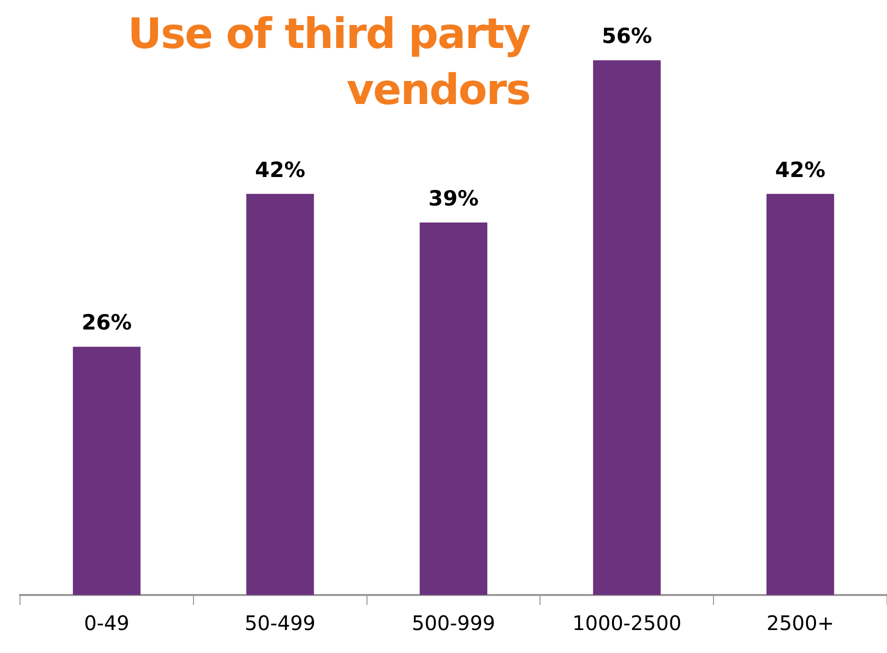  What do you see at coordinates (107, 623) in the screenshot?
I see `x-tick-label: 0-49` at bounding box center [107, 623].